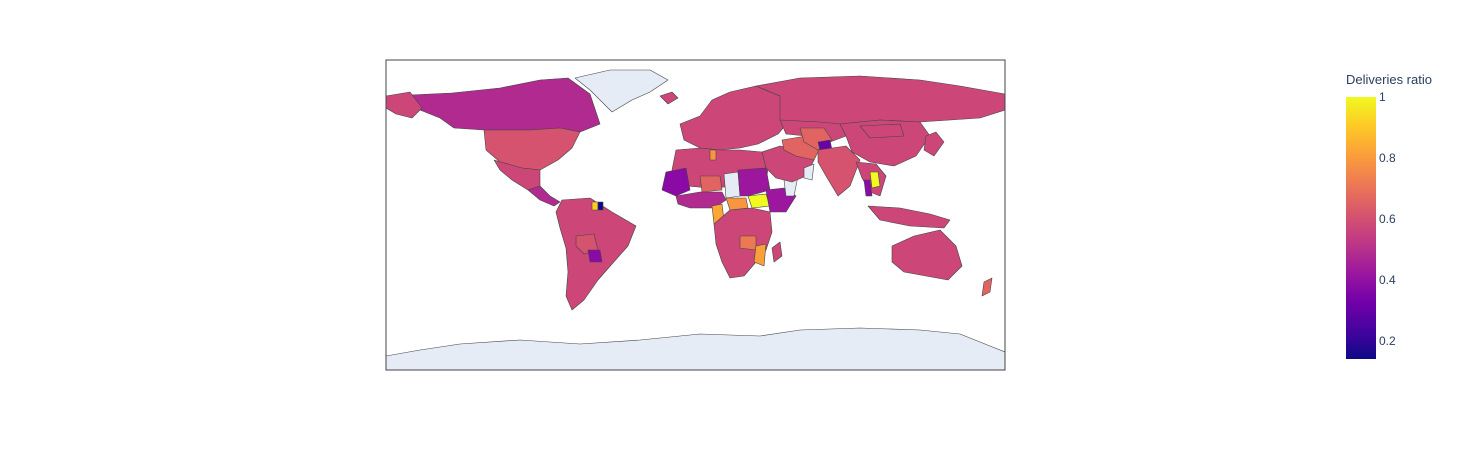 The image size is (1466, 450). What do you see at coordinates (909, 217) in the screenshot?
I see `region-indonesia` at bounding box center [909, 217].